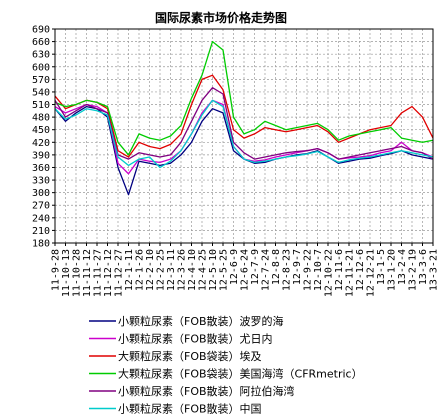  Describe the element at coordinates (161, 270) in the screenshot. I see `x-tick-label: 12-2-25` at that location.